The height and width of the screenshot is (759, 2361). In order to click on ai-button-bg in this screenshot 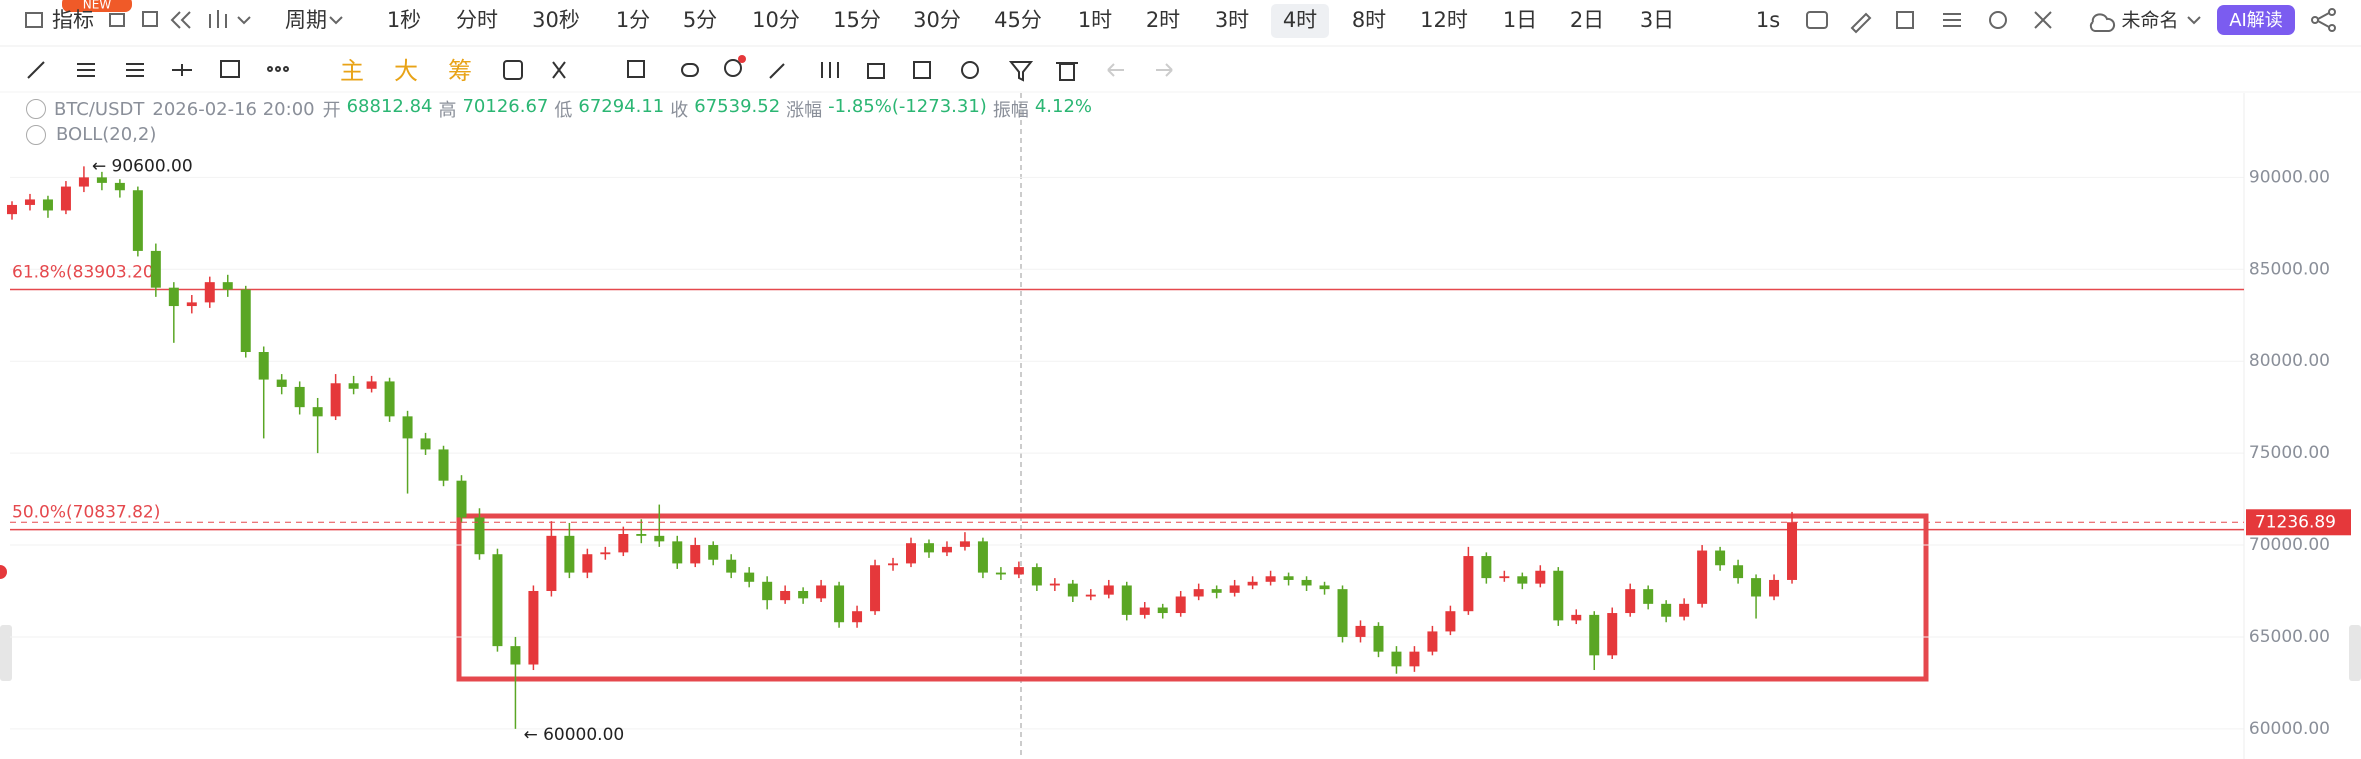, I will do `click(2256, 20)`.